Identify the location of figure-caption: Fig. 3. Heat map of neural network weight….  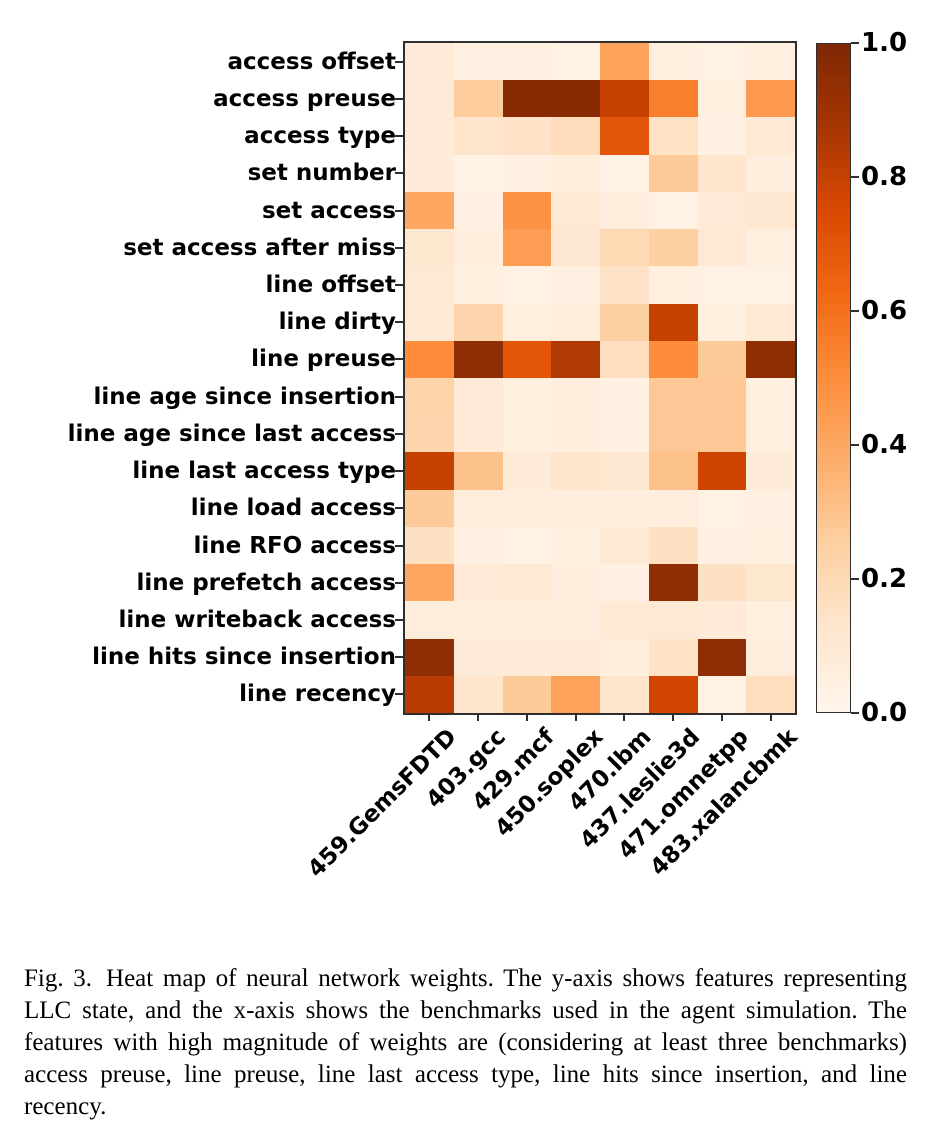
(465, 1043).